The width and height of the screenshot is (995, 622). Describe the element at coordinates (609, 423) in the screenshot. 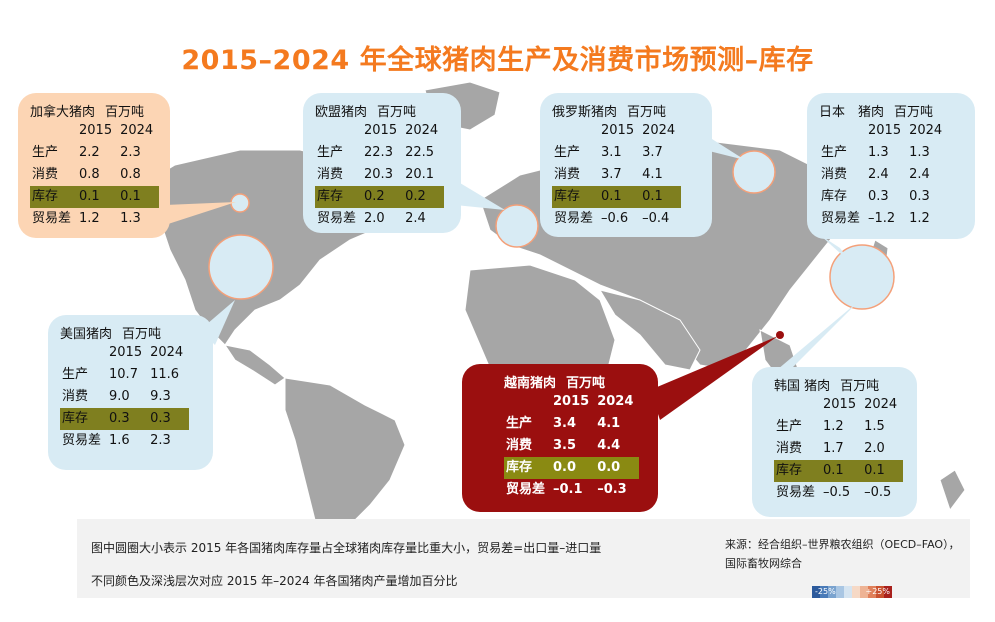

I see `value: 4.1` at that location.